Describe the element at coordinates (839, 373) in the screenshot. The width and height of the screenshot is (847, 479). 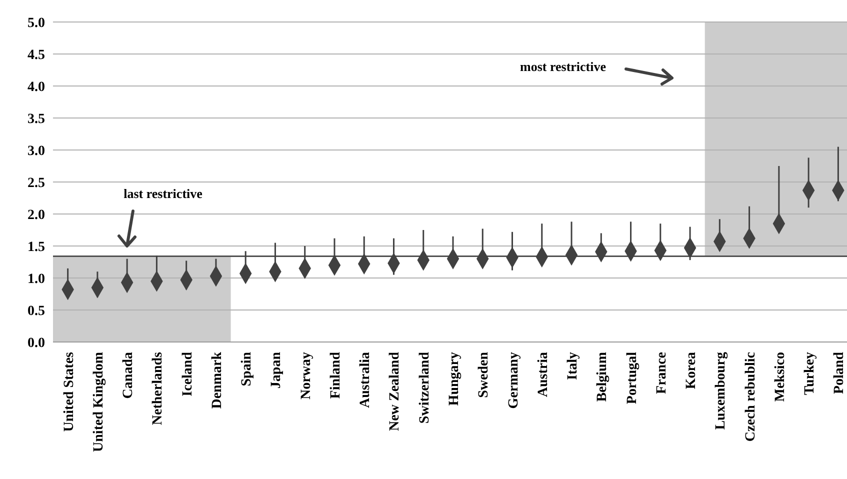
I see `x-tick-label: Poland` at that location.